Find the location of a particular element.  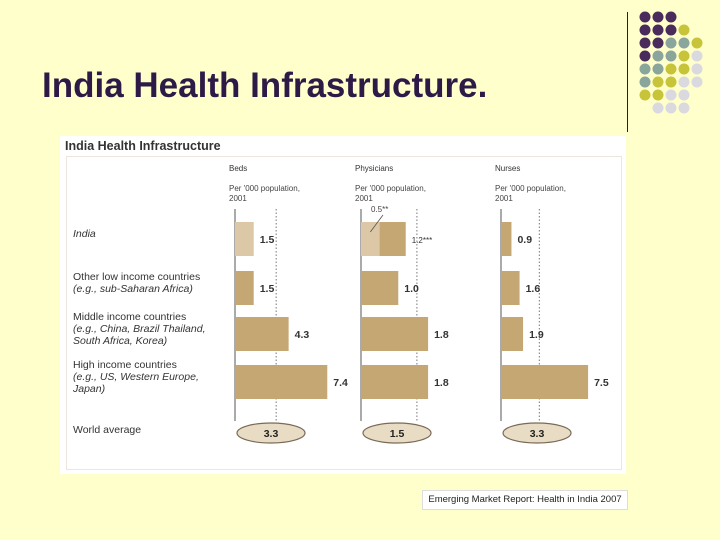

category-label-line: India is located at coordinates (84, 234).